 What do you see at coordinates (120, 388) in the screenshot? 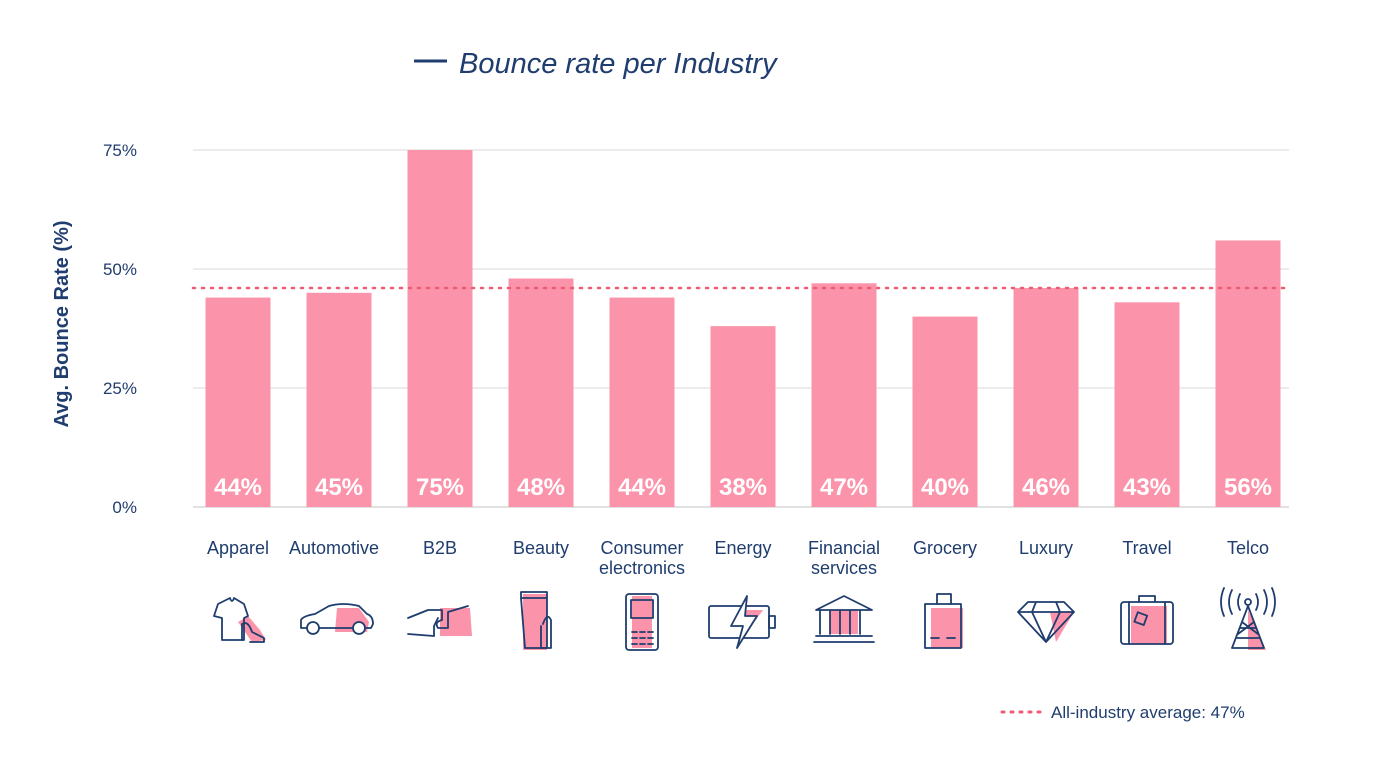
I see `y-tick-label: 25%` at bounding box center [120, 388].